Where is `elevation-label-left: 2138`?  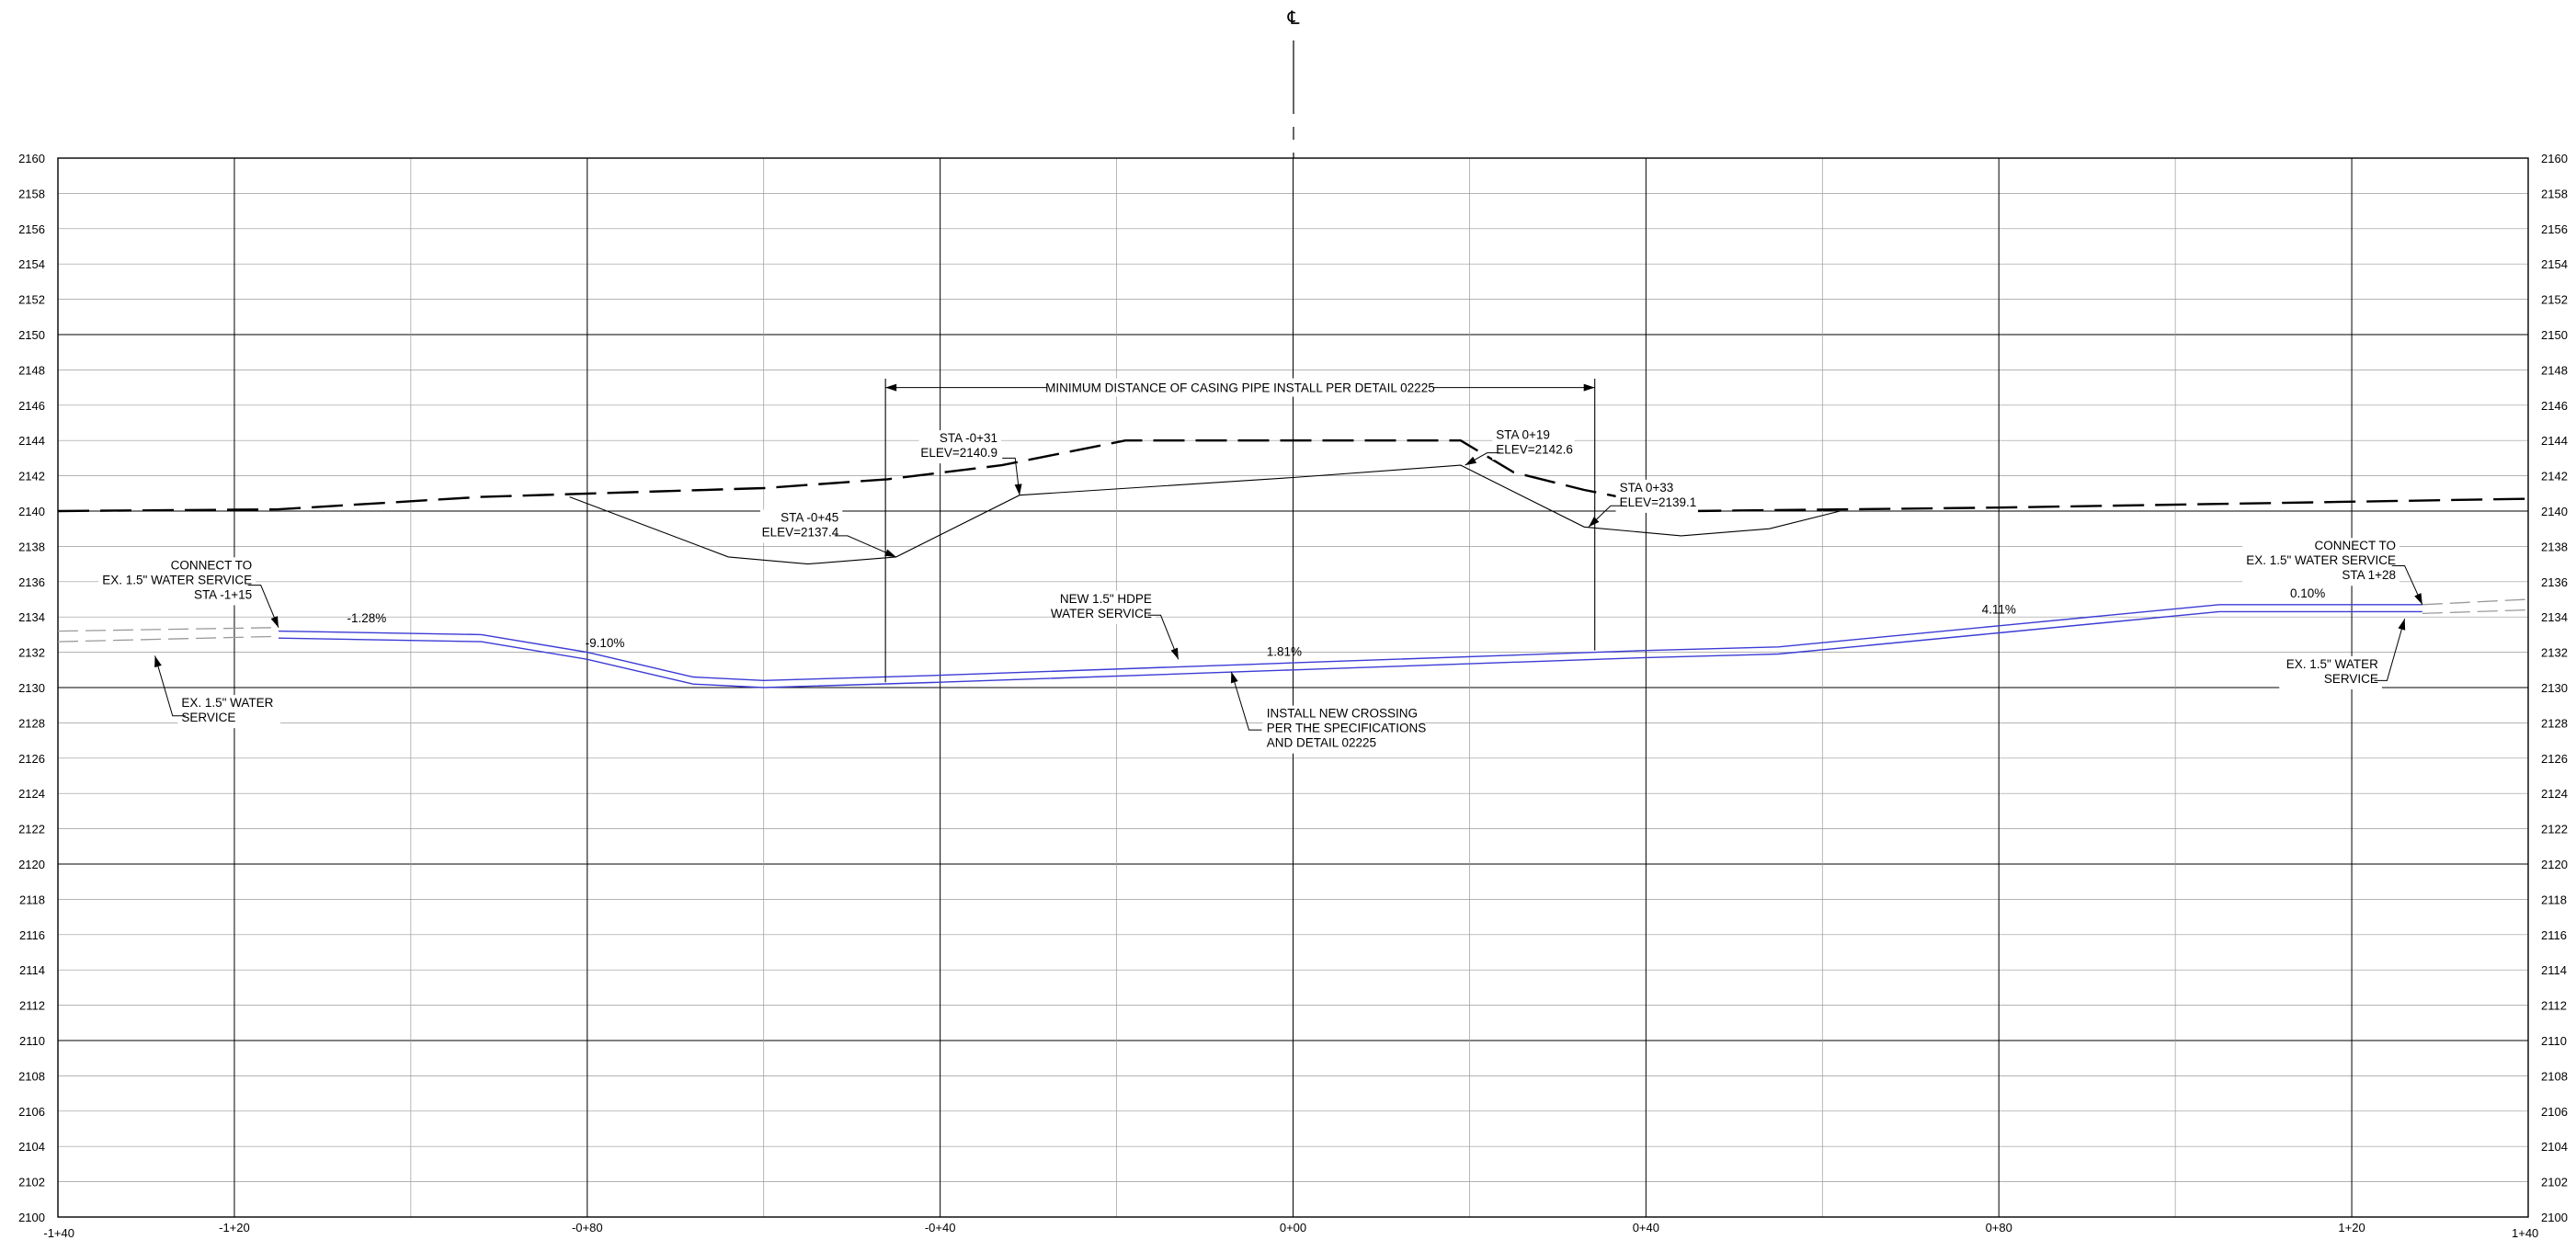
elevation-label-left: 2138 is located at coordinates (31, 546).